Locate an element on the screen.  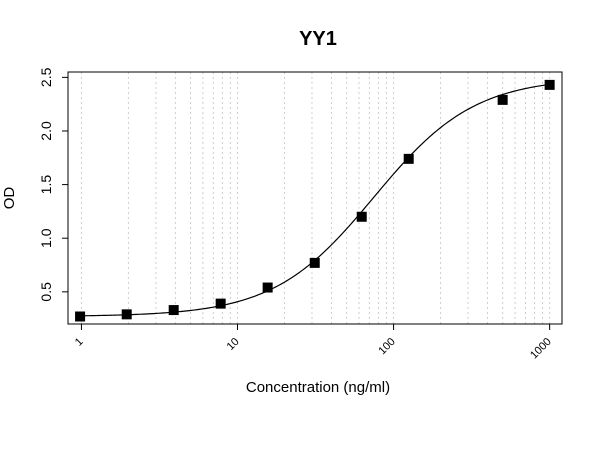
x-tick-label: 100 is located at coordinates (386, 346).